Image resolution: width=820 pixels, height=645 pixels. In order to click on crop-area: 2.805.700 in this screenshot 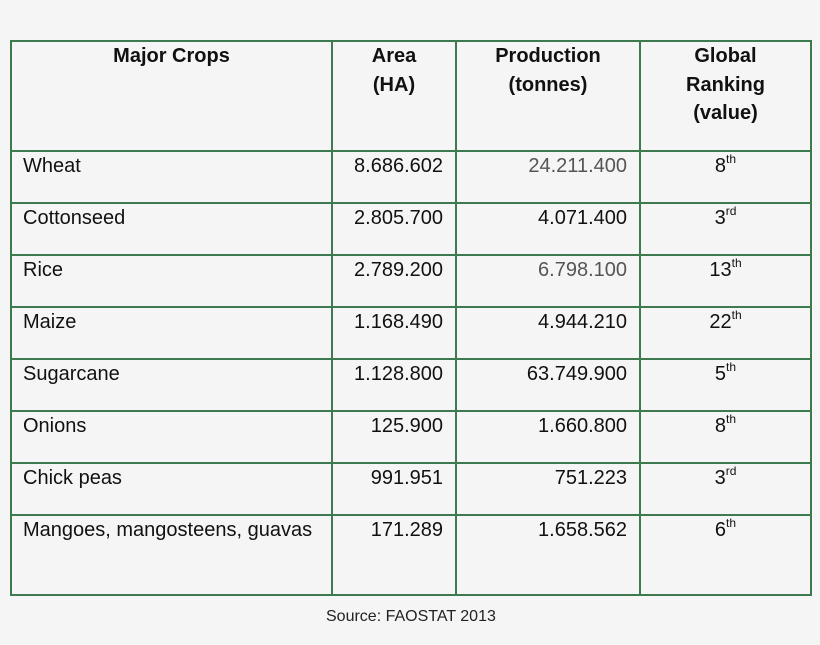, I will do `click(394, 229)`.